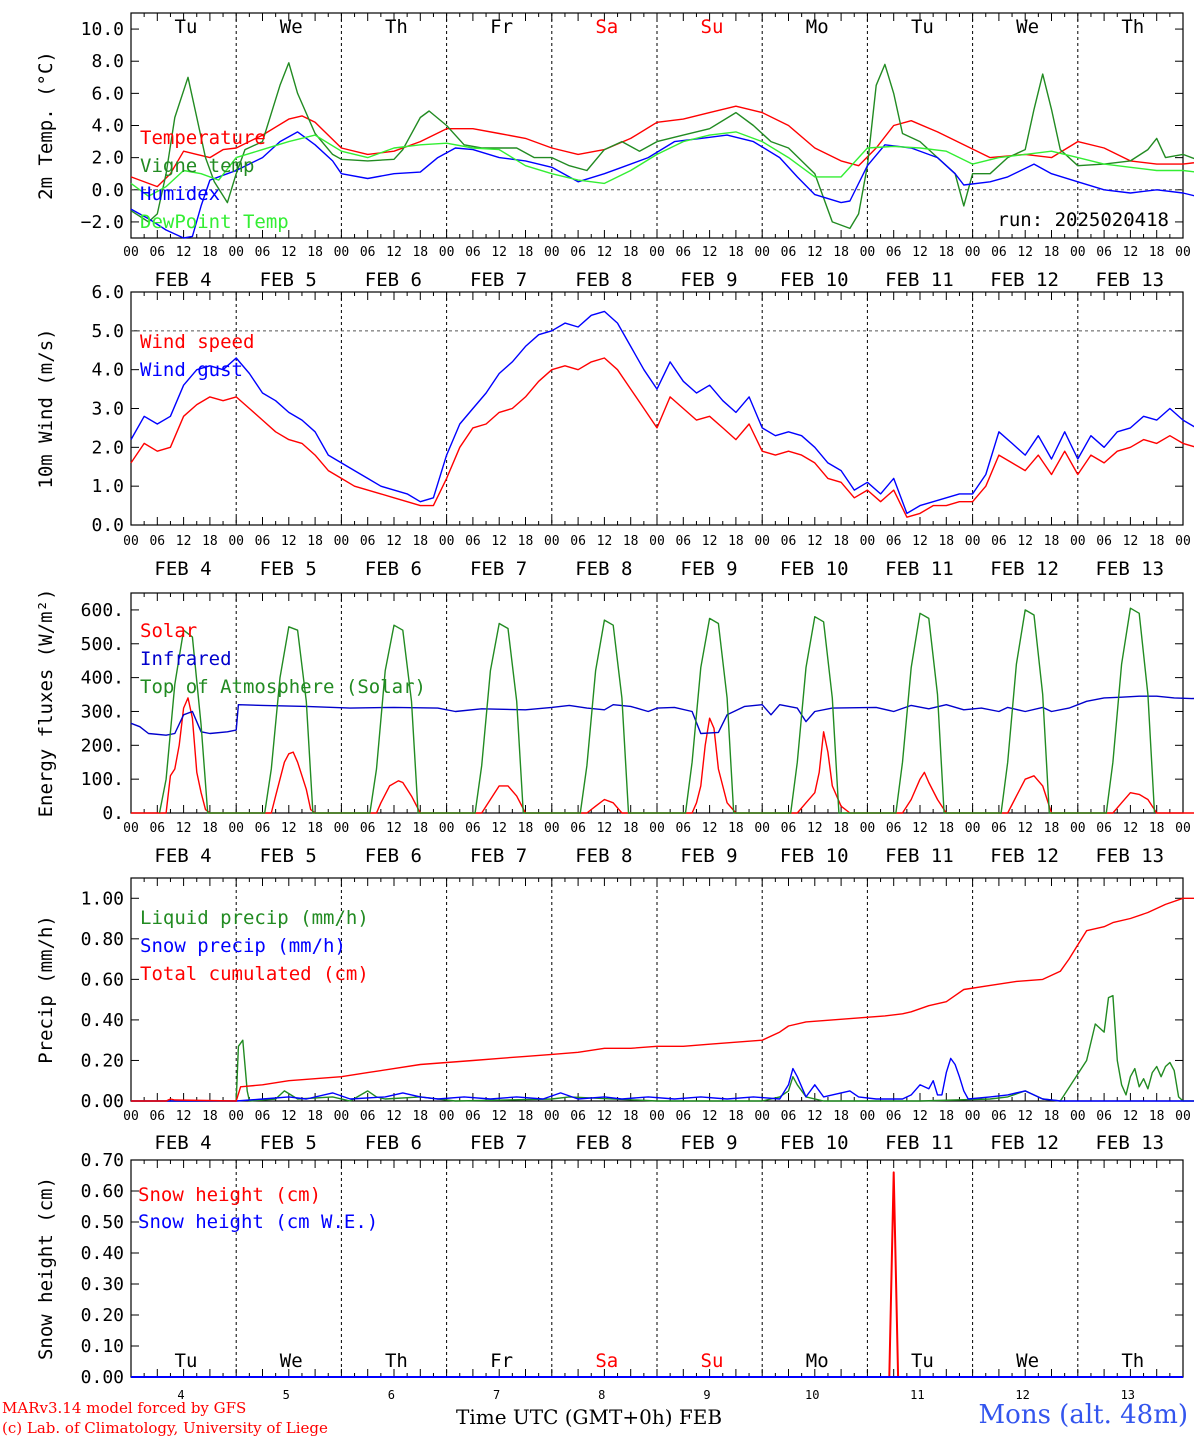  What do you see at coordinates (662, 715) in the screenshot?
I see `series-line-infrared` at bounding box center [662, 715].